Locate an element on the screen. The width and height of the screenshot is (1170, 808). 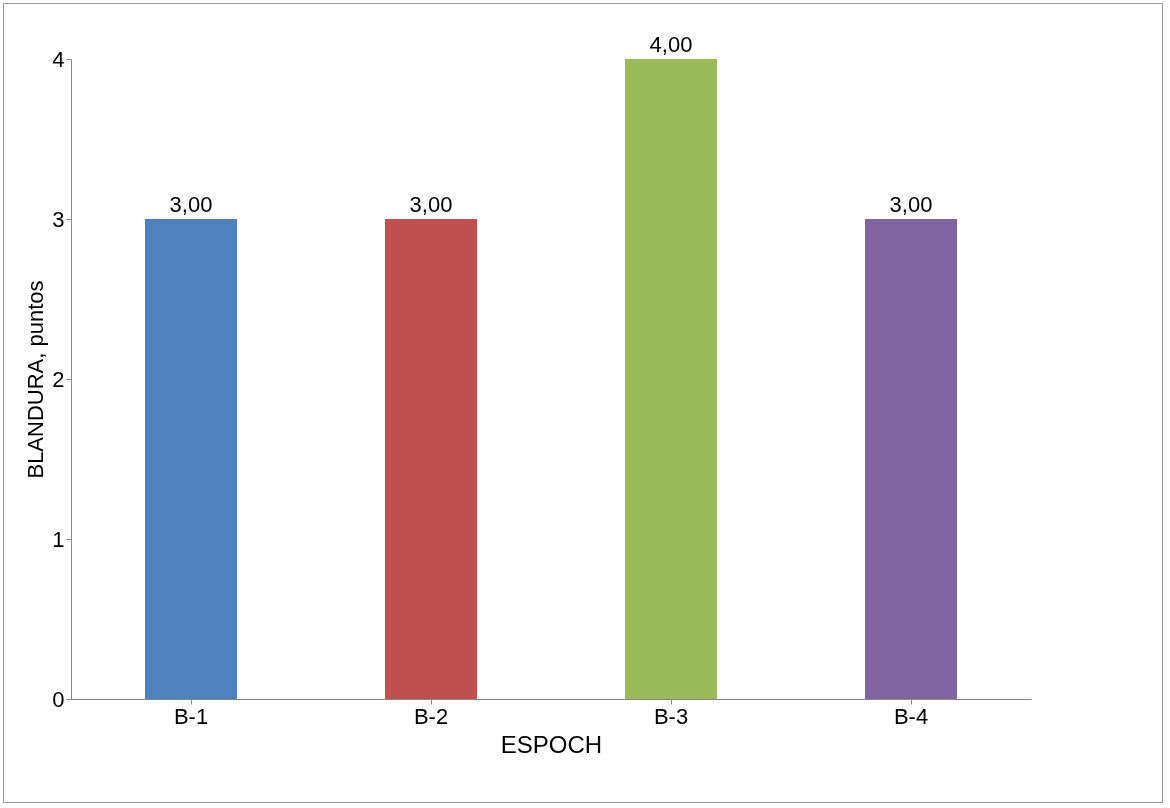
y-tick-label: 3 is located at coordinates (58, 219).